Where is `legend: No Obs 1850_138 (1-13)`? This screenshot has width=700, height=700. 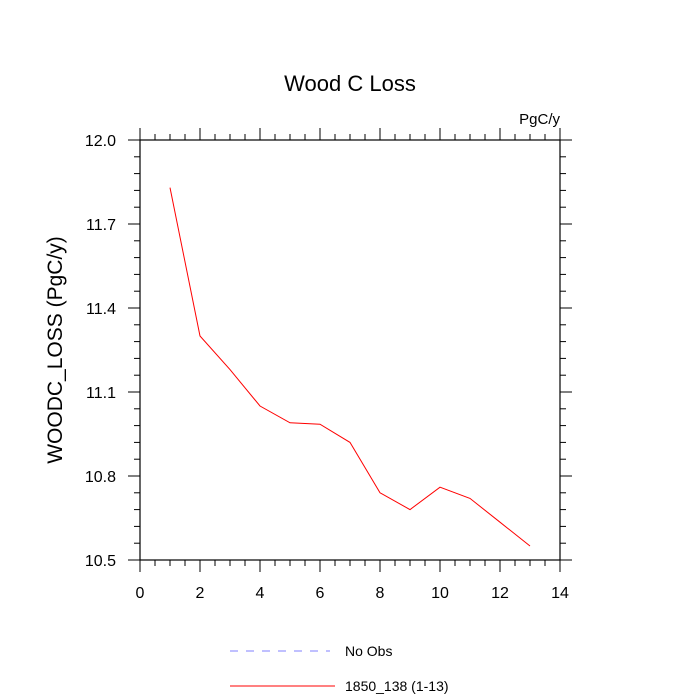 legend: No Obs 1850_138 (1-13) is located at coordinates (339, 668).